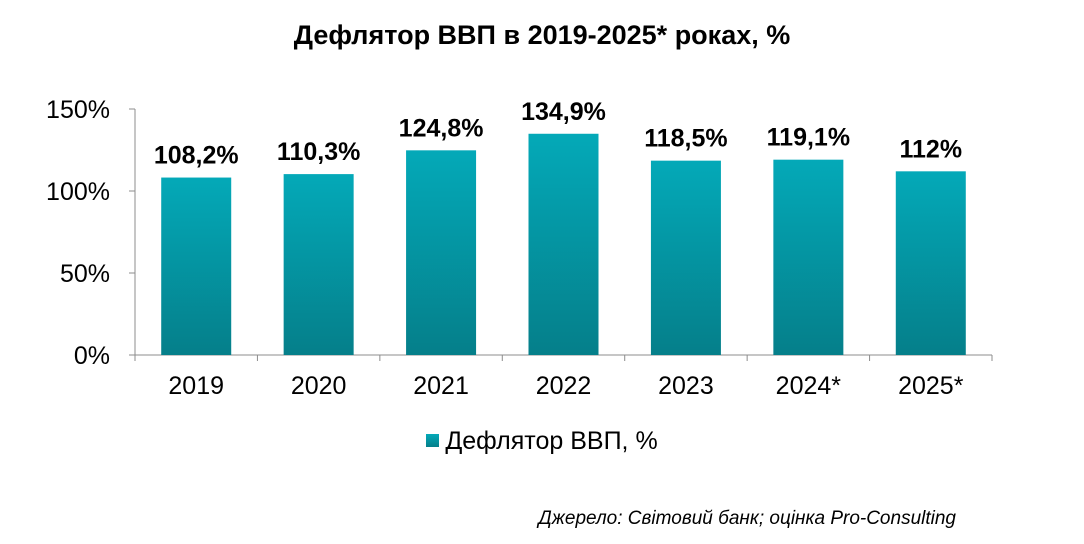 This screenshot has height=544, width=1084. What do you see at coordinates (78, 110) in the screenshot?
I see `y-tick-label: 150%` at bounding box center [78, 110].